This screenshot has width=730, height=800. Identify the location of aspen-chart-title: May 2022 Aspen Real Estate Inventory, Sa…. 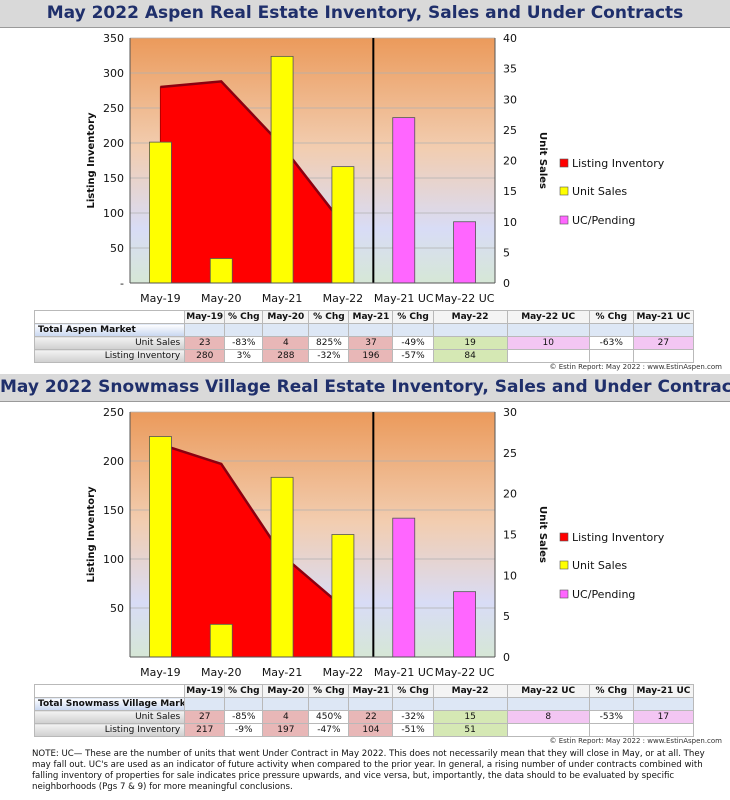
(365, 14).